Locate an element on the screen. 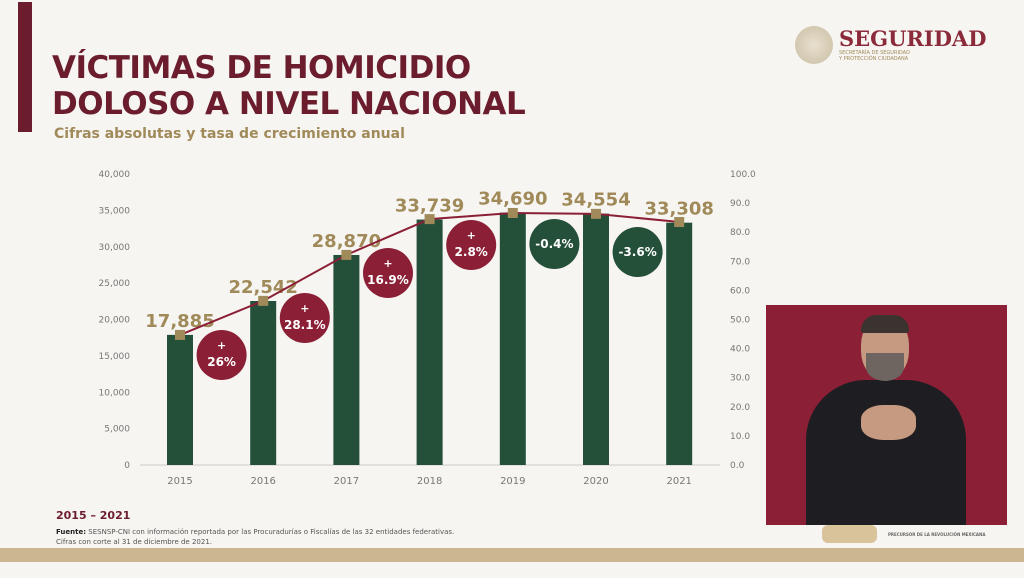  video-footer-art is located at coordinates (849, 534).